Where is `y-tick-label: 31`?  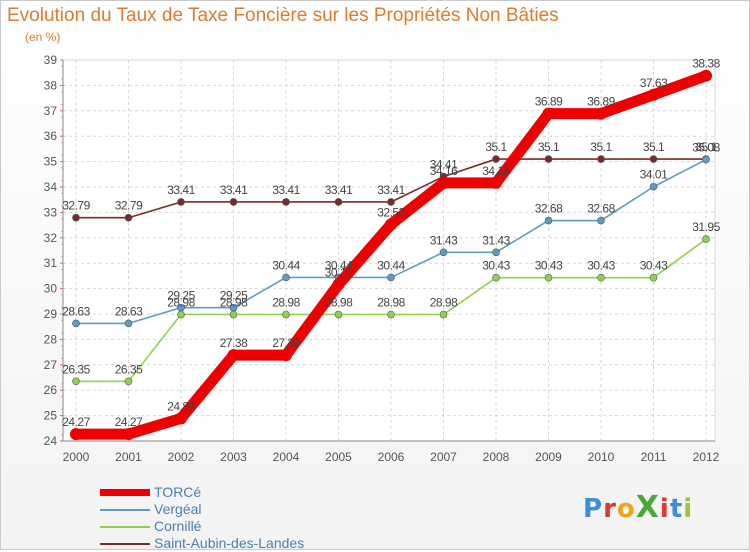
y-tick-label: 31 is located at coordinates (51, 263).